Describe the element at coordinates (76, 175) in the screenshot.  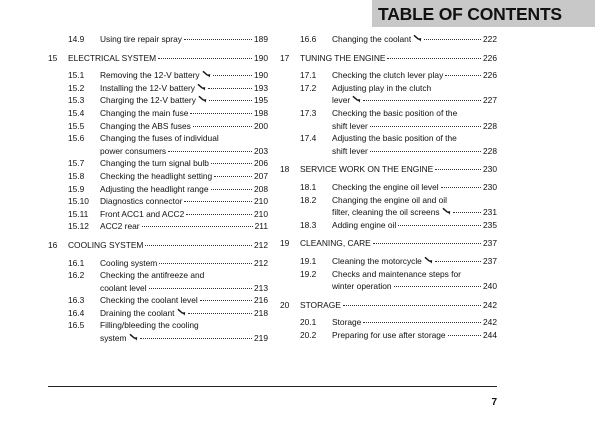
I see `entry-number: 15.8` at that location.